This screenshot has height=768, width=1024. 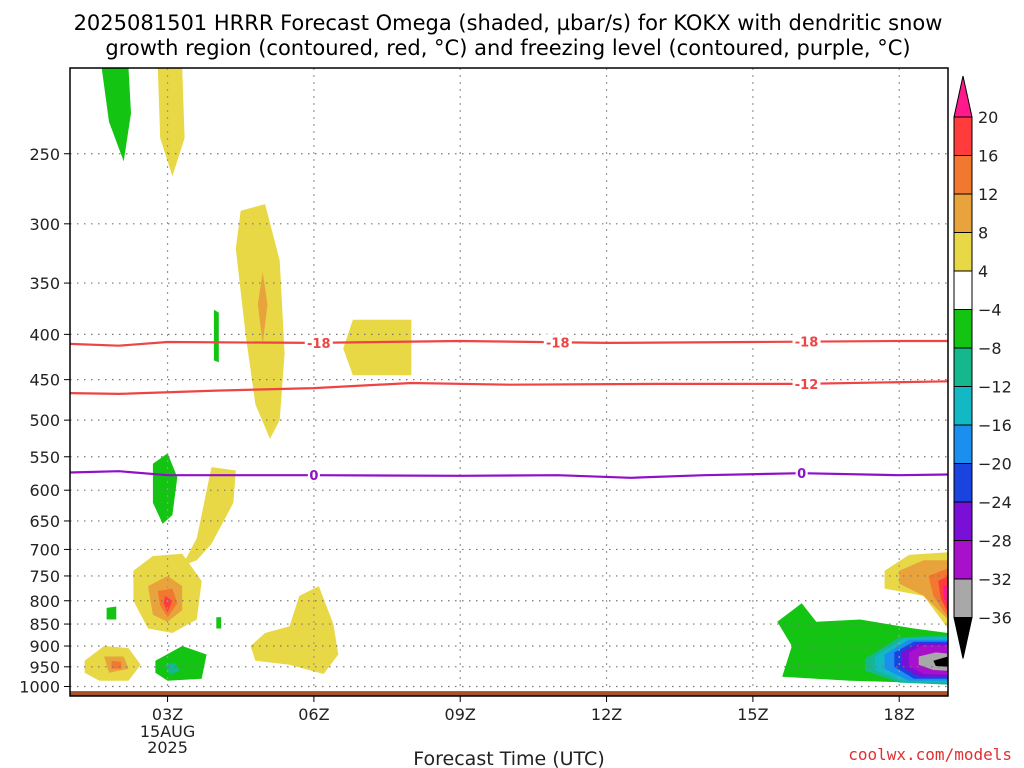 What do you see at coordinates (44, 224) in the screenshot?
I see `y-tick-label-300: 300` at bounding box center [44, 224].